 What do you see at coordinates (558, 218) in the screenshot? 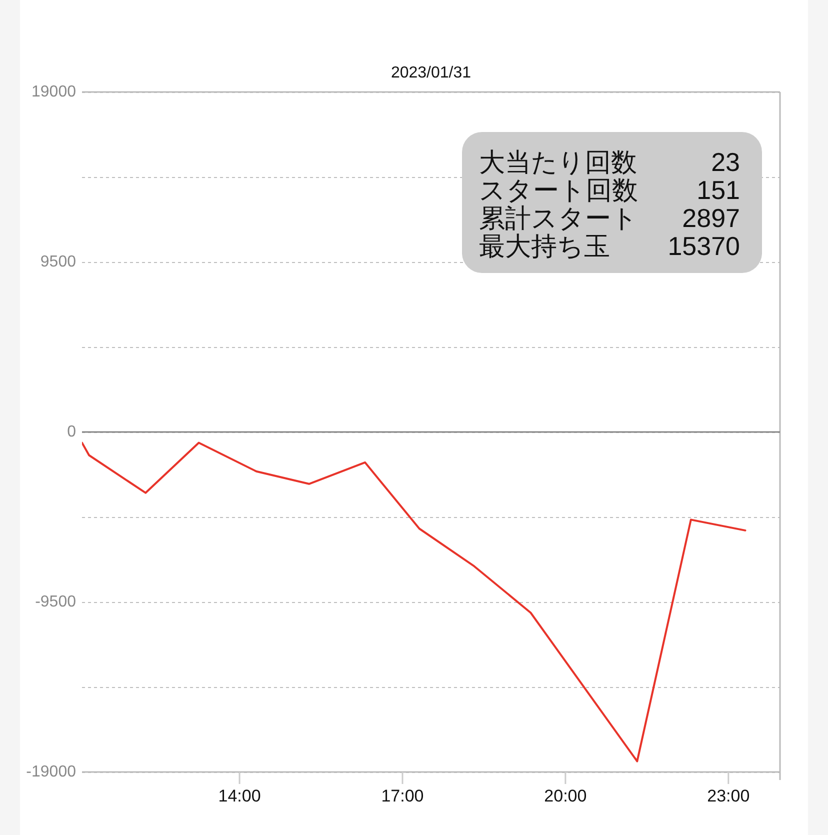
I see `annotation: 累計スタート` at bounding box center [558, 218].